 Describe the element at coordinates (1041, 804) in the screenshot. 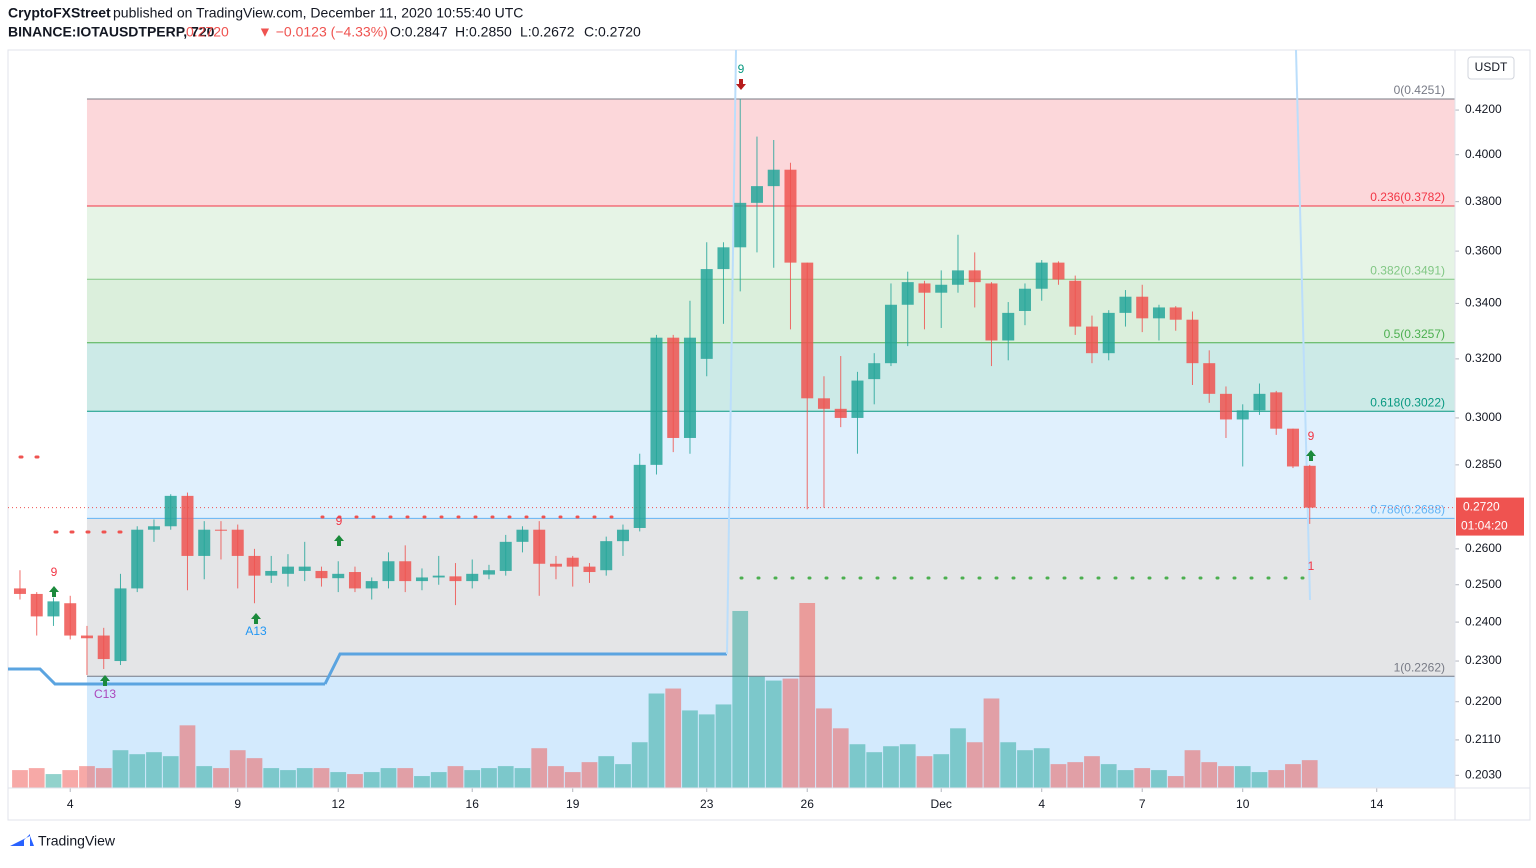

I see `x-tick-label: 4` at that location.